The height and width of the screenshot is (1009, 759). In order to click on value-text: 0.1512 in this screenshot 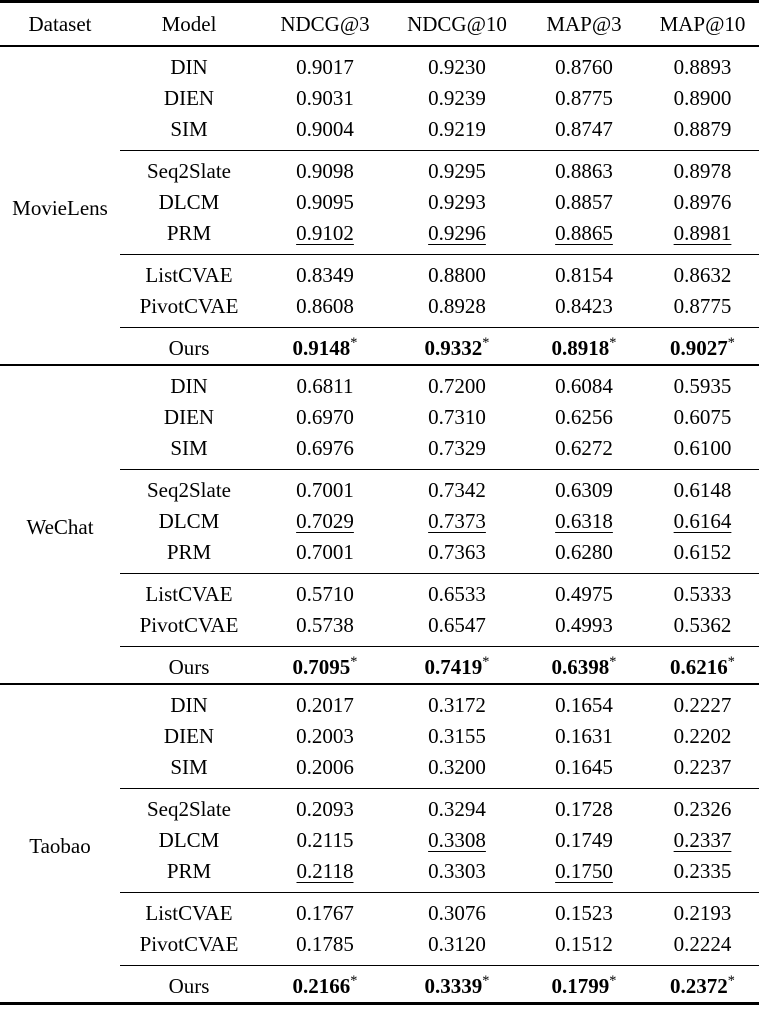, I will do `click(584, 944)`.